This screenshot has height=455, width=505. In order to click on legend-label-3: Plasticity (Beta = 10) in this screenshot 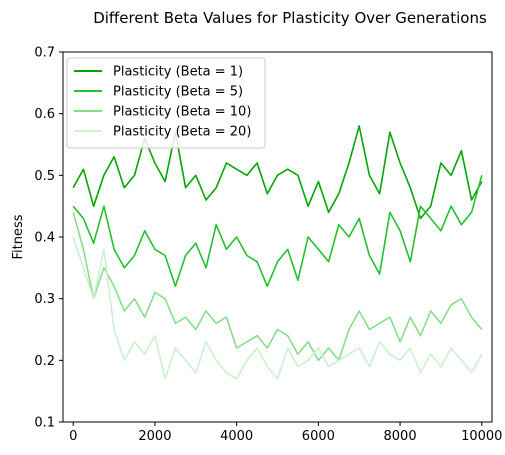, I will do `click(182, 112)`.